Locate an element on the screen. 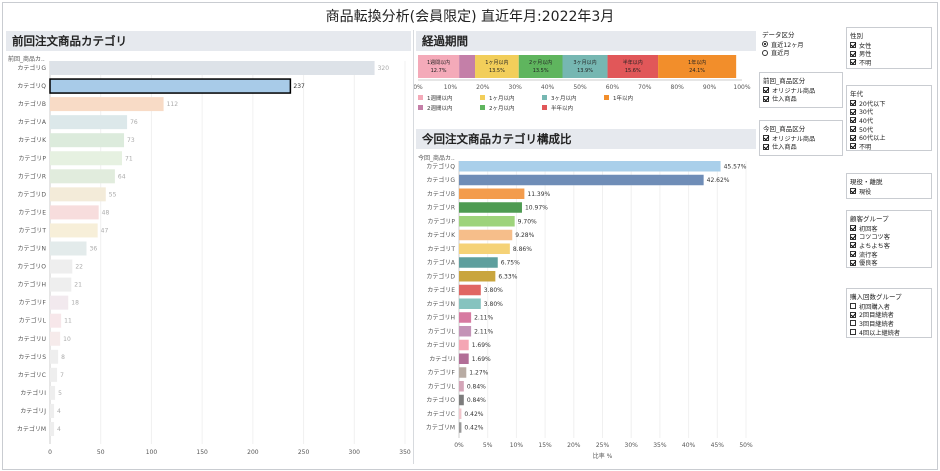  category-label: カテゴリT is located at coordinates (441, 249).